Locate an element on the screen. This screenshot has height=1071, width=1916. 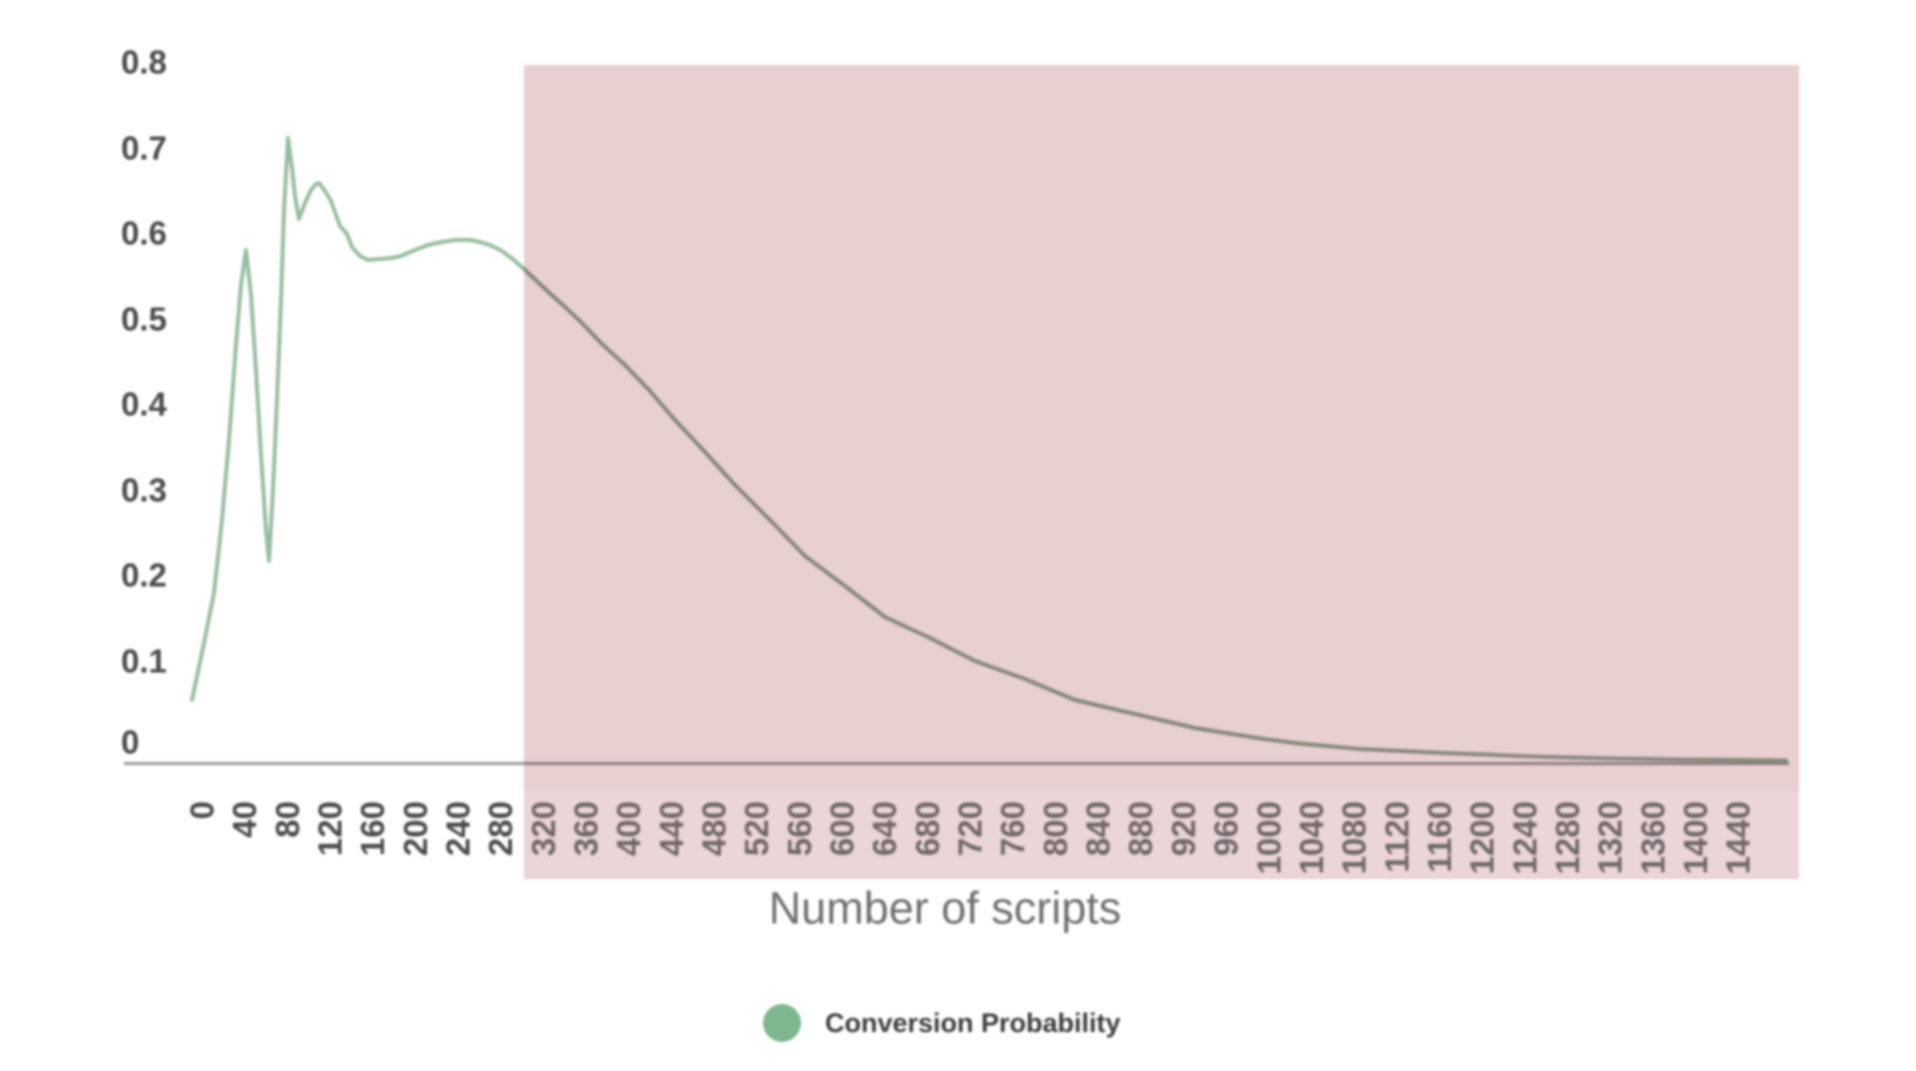
svg-text: Number of scripts is located at coordinates (945, 908).